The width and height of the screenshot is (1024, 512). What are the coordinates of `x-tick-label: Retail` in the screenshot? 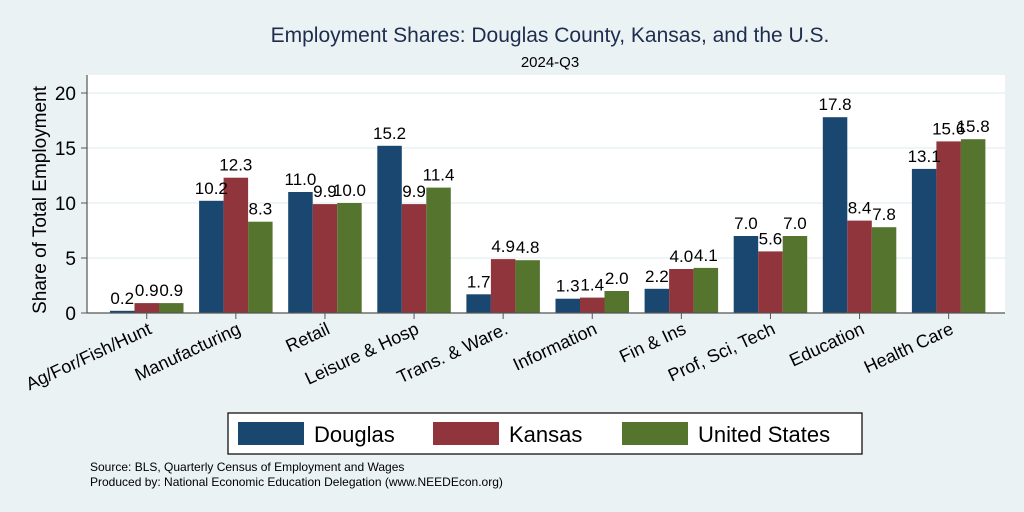 It's located at (307, 337).